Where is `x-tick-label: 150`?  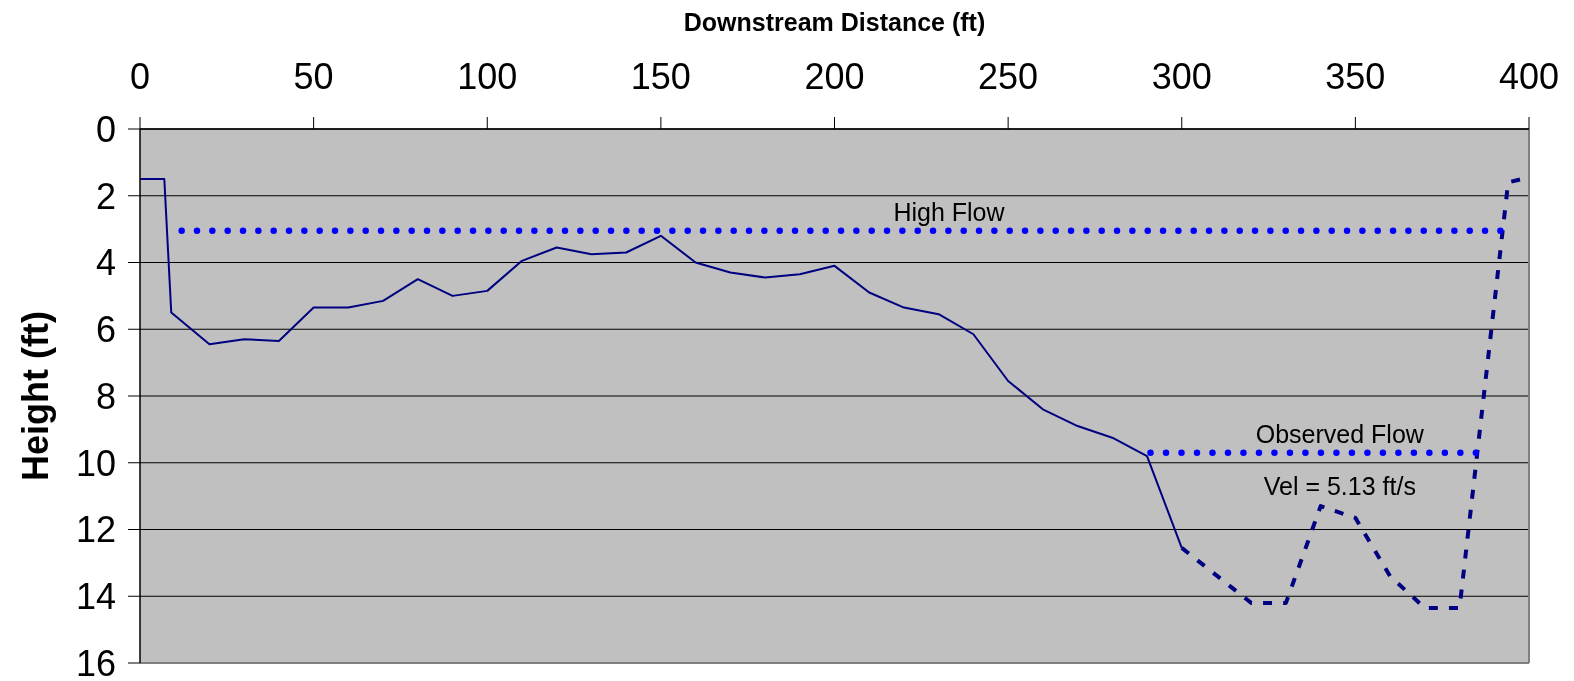 x-tick-label: 150 is located at coordinates (660, 76).